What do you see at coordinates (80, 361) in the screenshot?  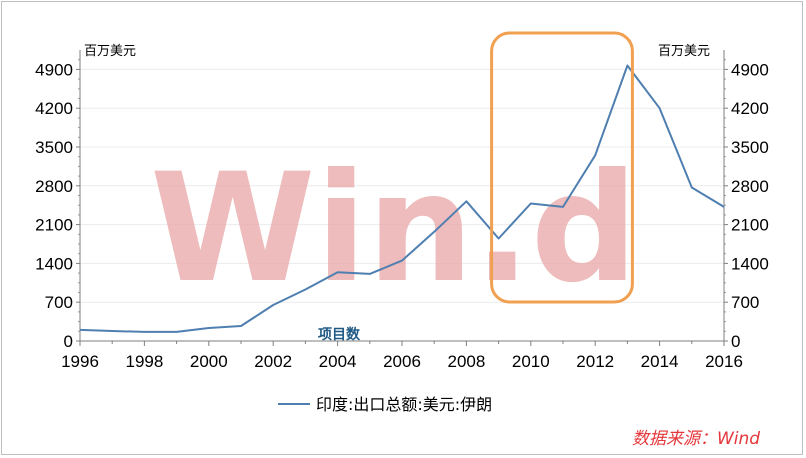 I see `x-tick-label: 1996` at bounding box center [80, 361].